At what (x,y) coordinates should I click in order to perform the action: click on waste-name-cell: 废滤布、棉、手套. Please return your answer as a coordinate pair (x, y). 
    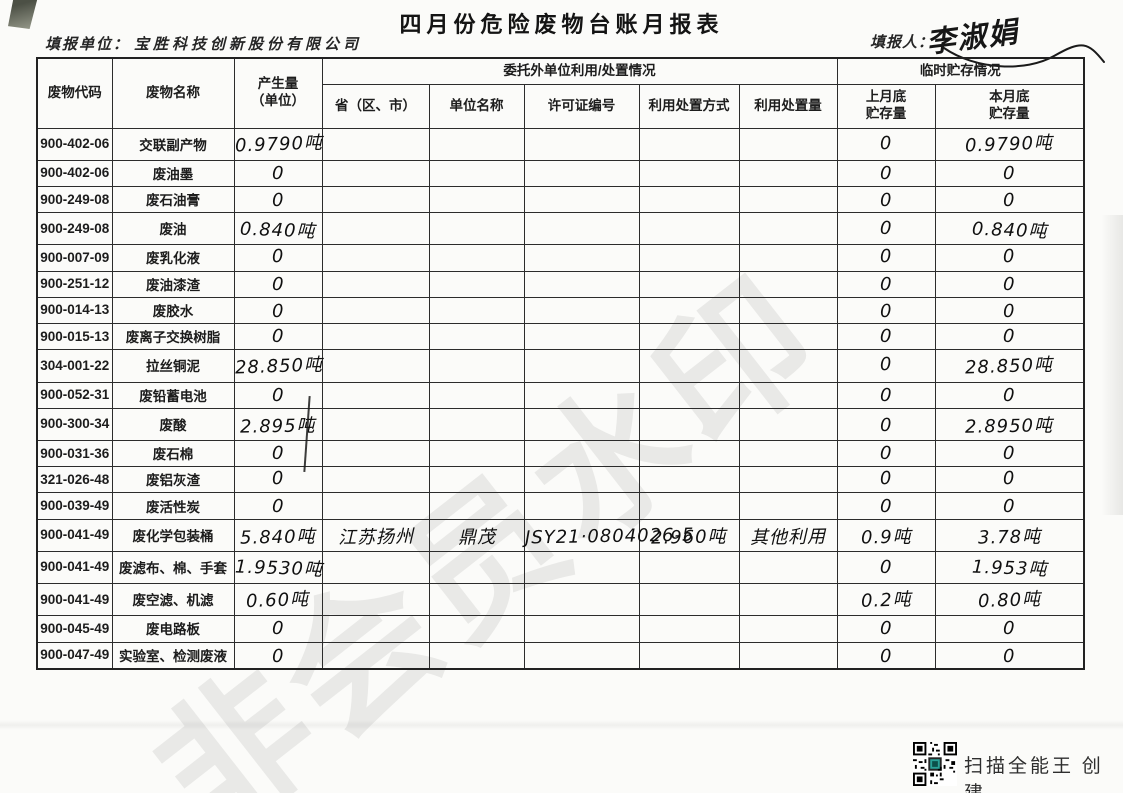
    Looking at the image, I should click on (173, 568).